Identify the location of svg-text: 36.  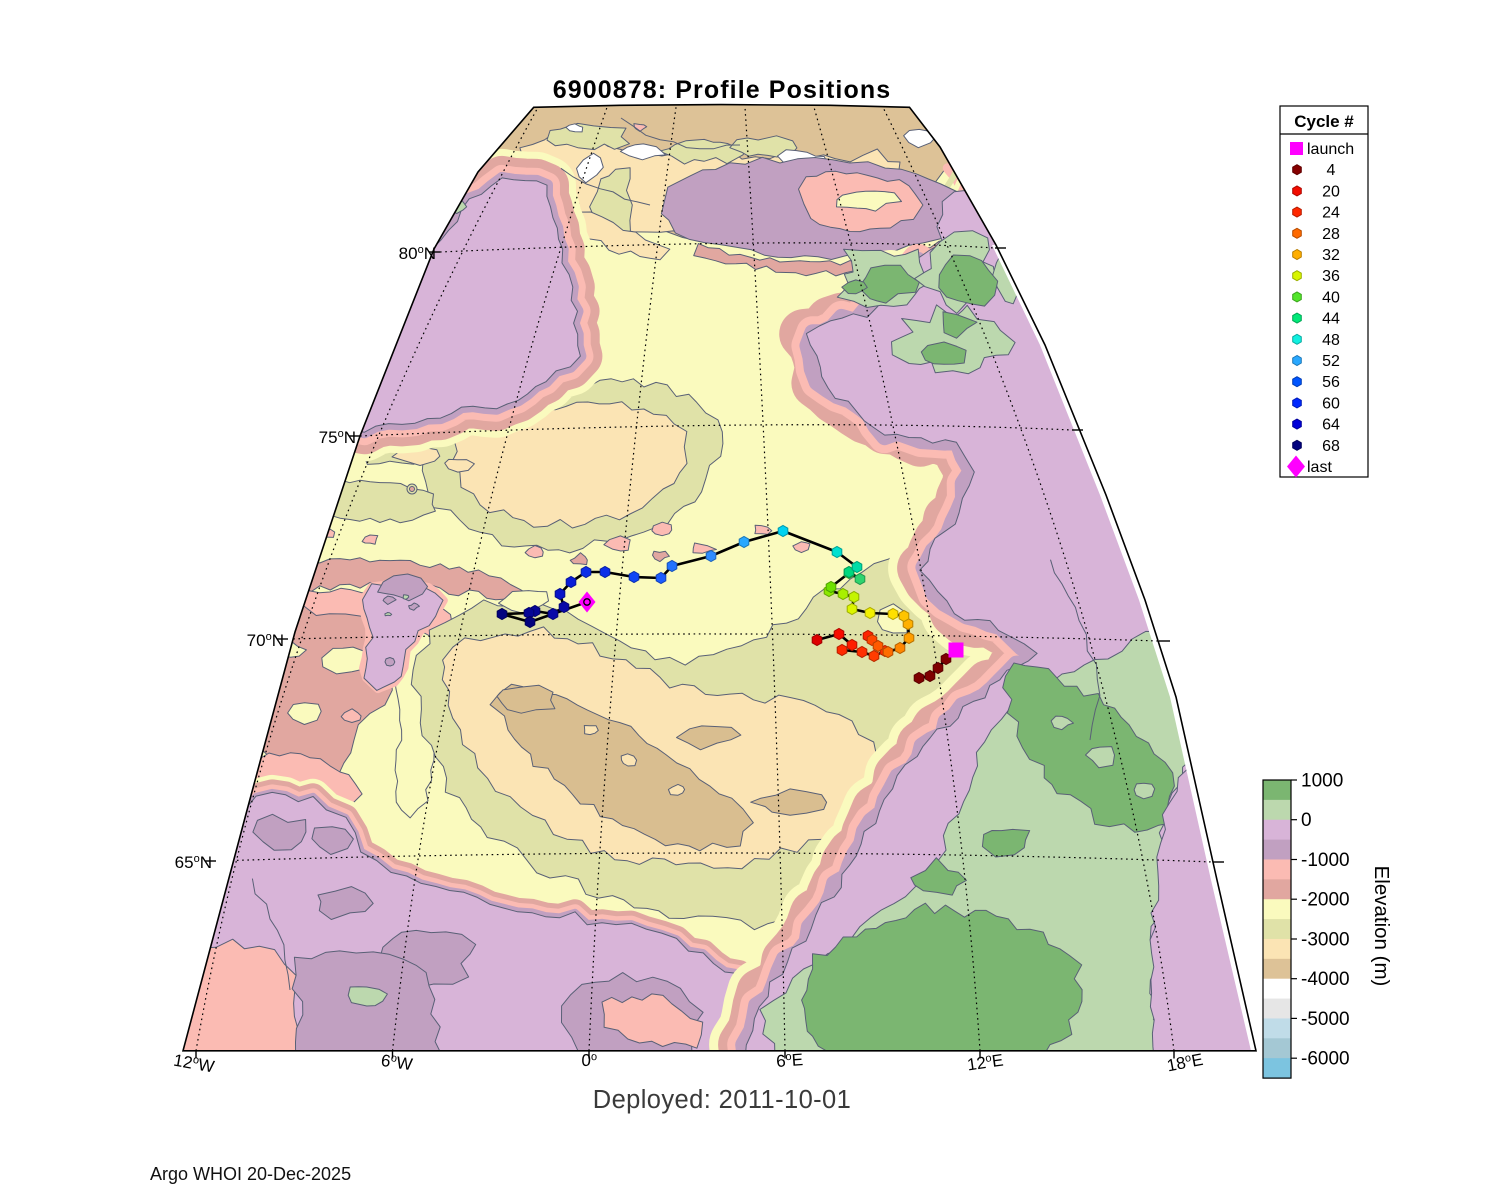
(1331, 276).